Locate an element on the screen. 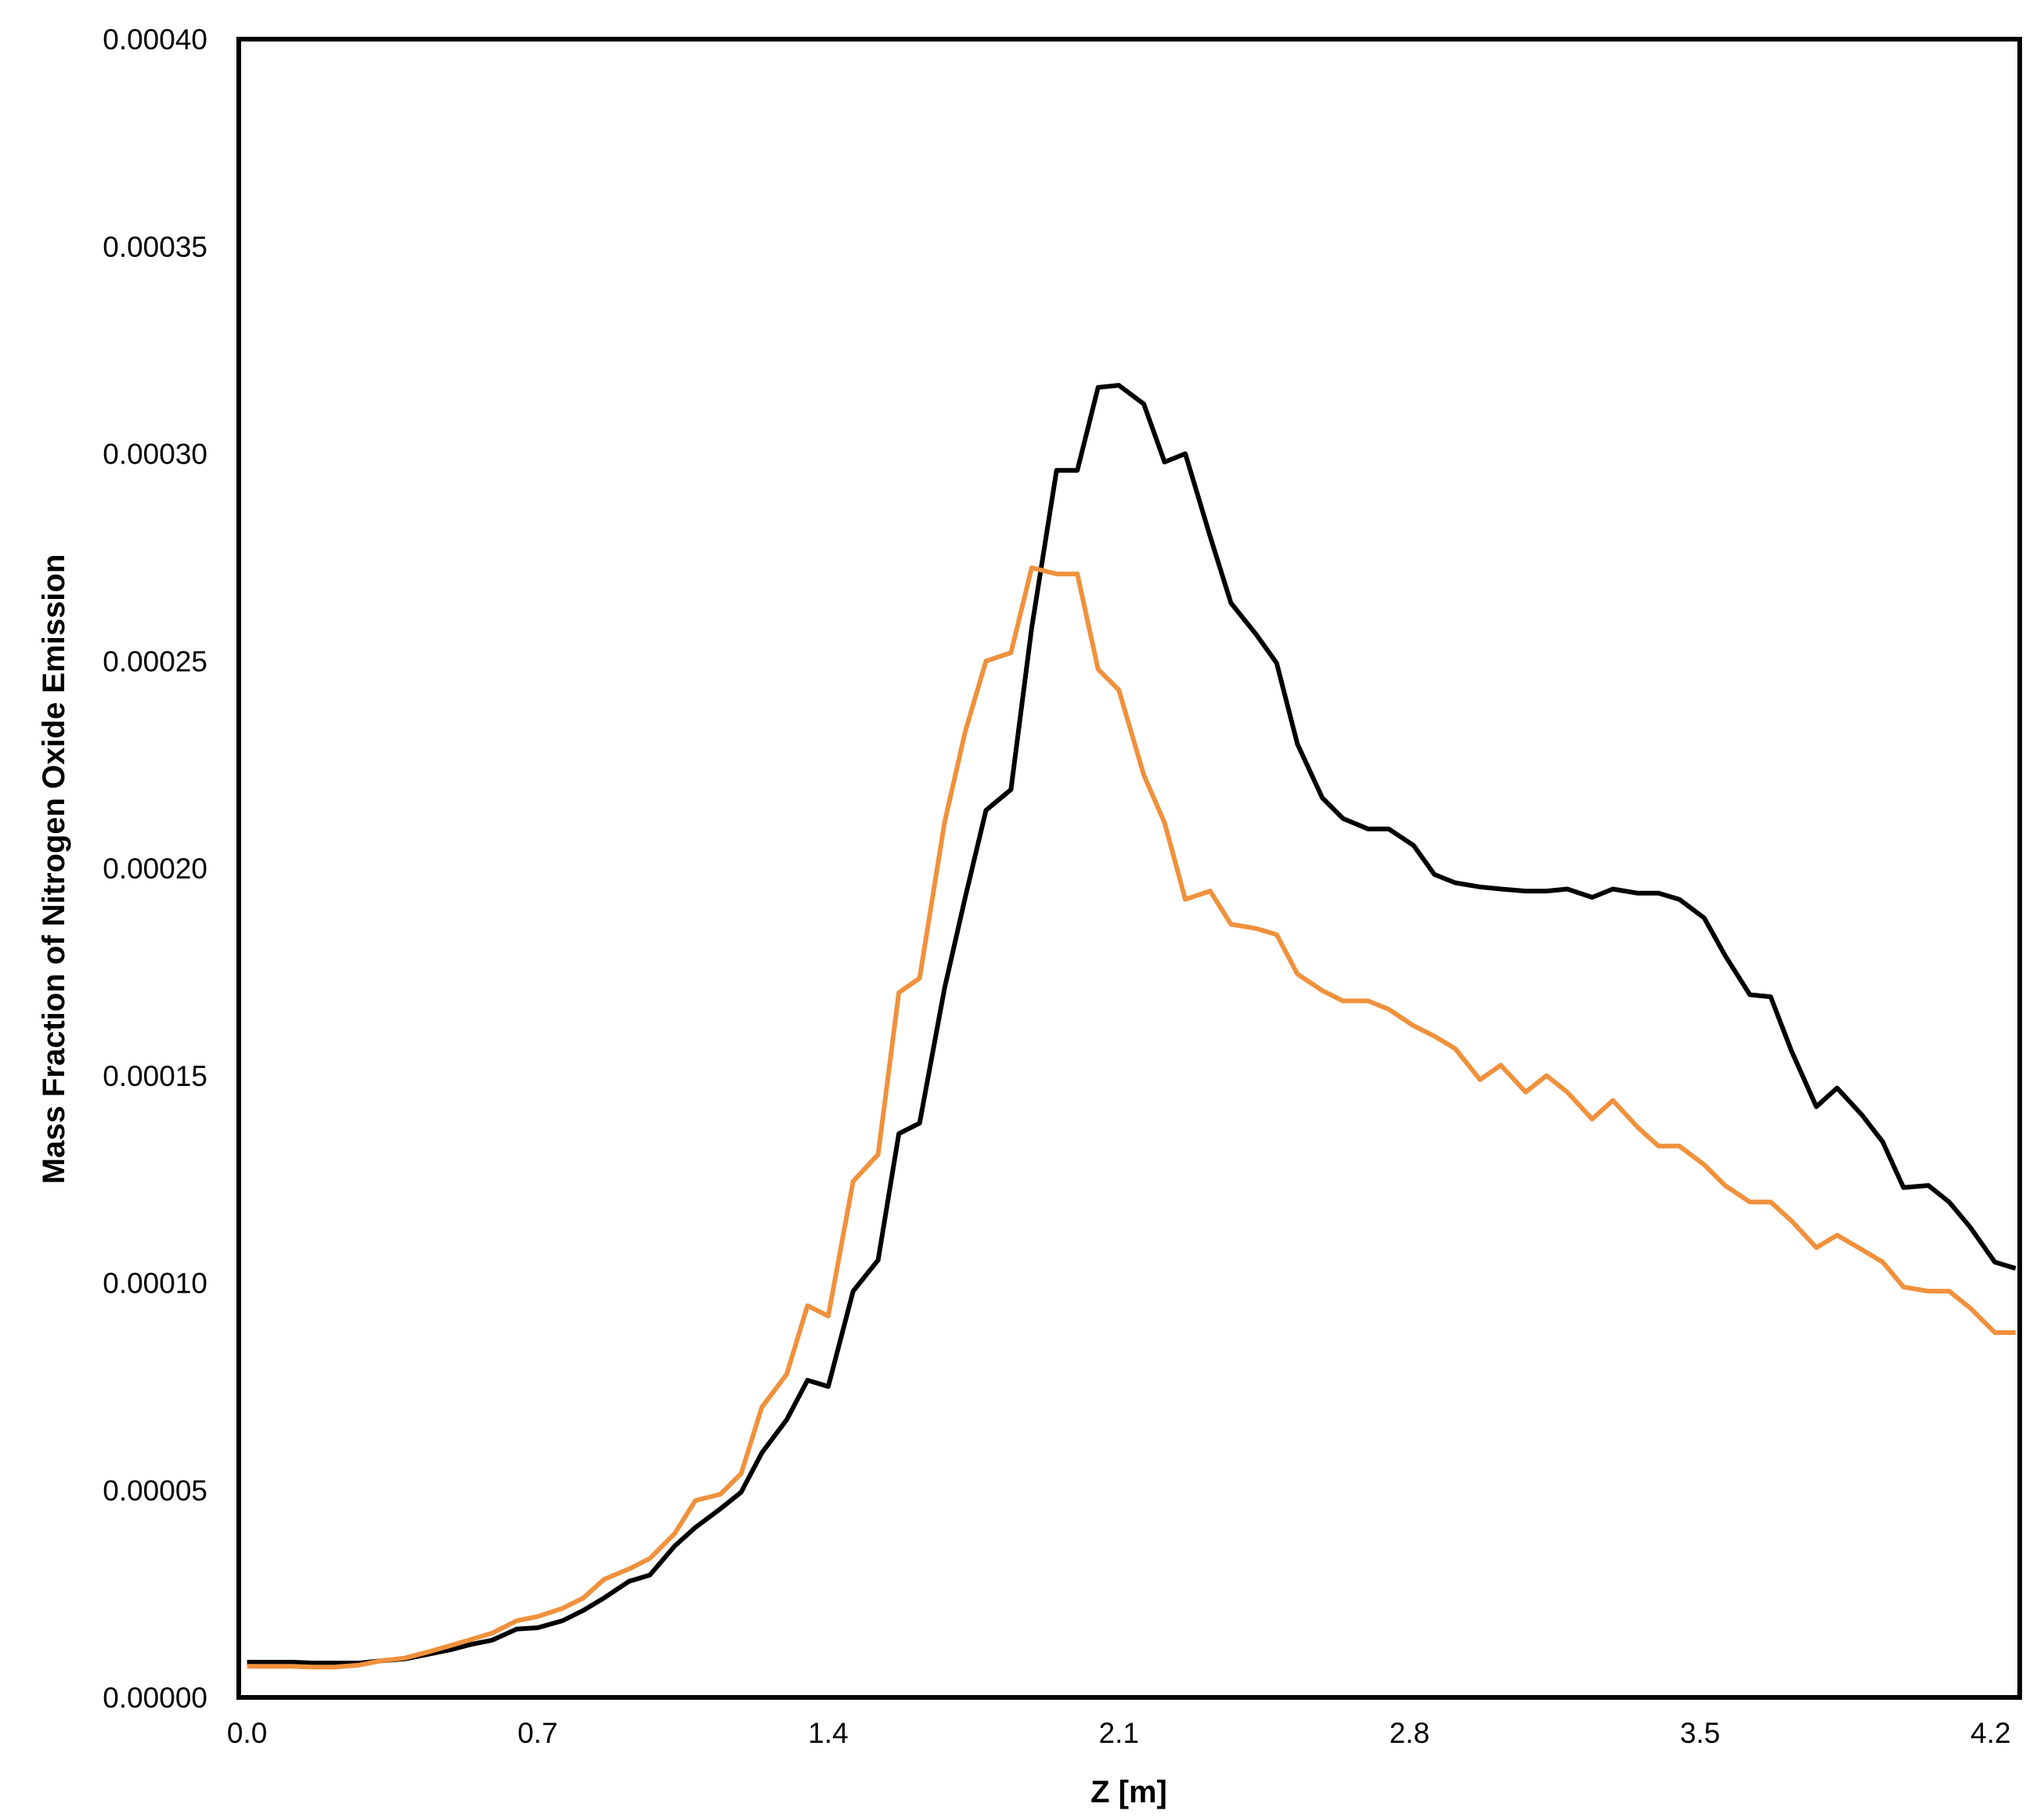 The height and width of the screenshot is (1818, 2044). y-axis-title: Mass Fraction of Nitrogen Oxide Emission is located at coordinates (54, 869).